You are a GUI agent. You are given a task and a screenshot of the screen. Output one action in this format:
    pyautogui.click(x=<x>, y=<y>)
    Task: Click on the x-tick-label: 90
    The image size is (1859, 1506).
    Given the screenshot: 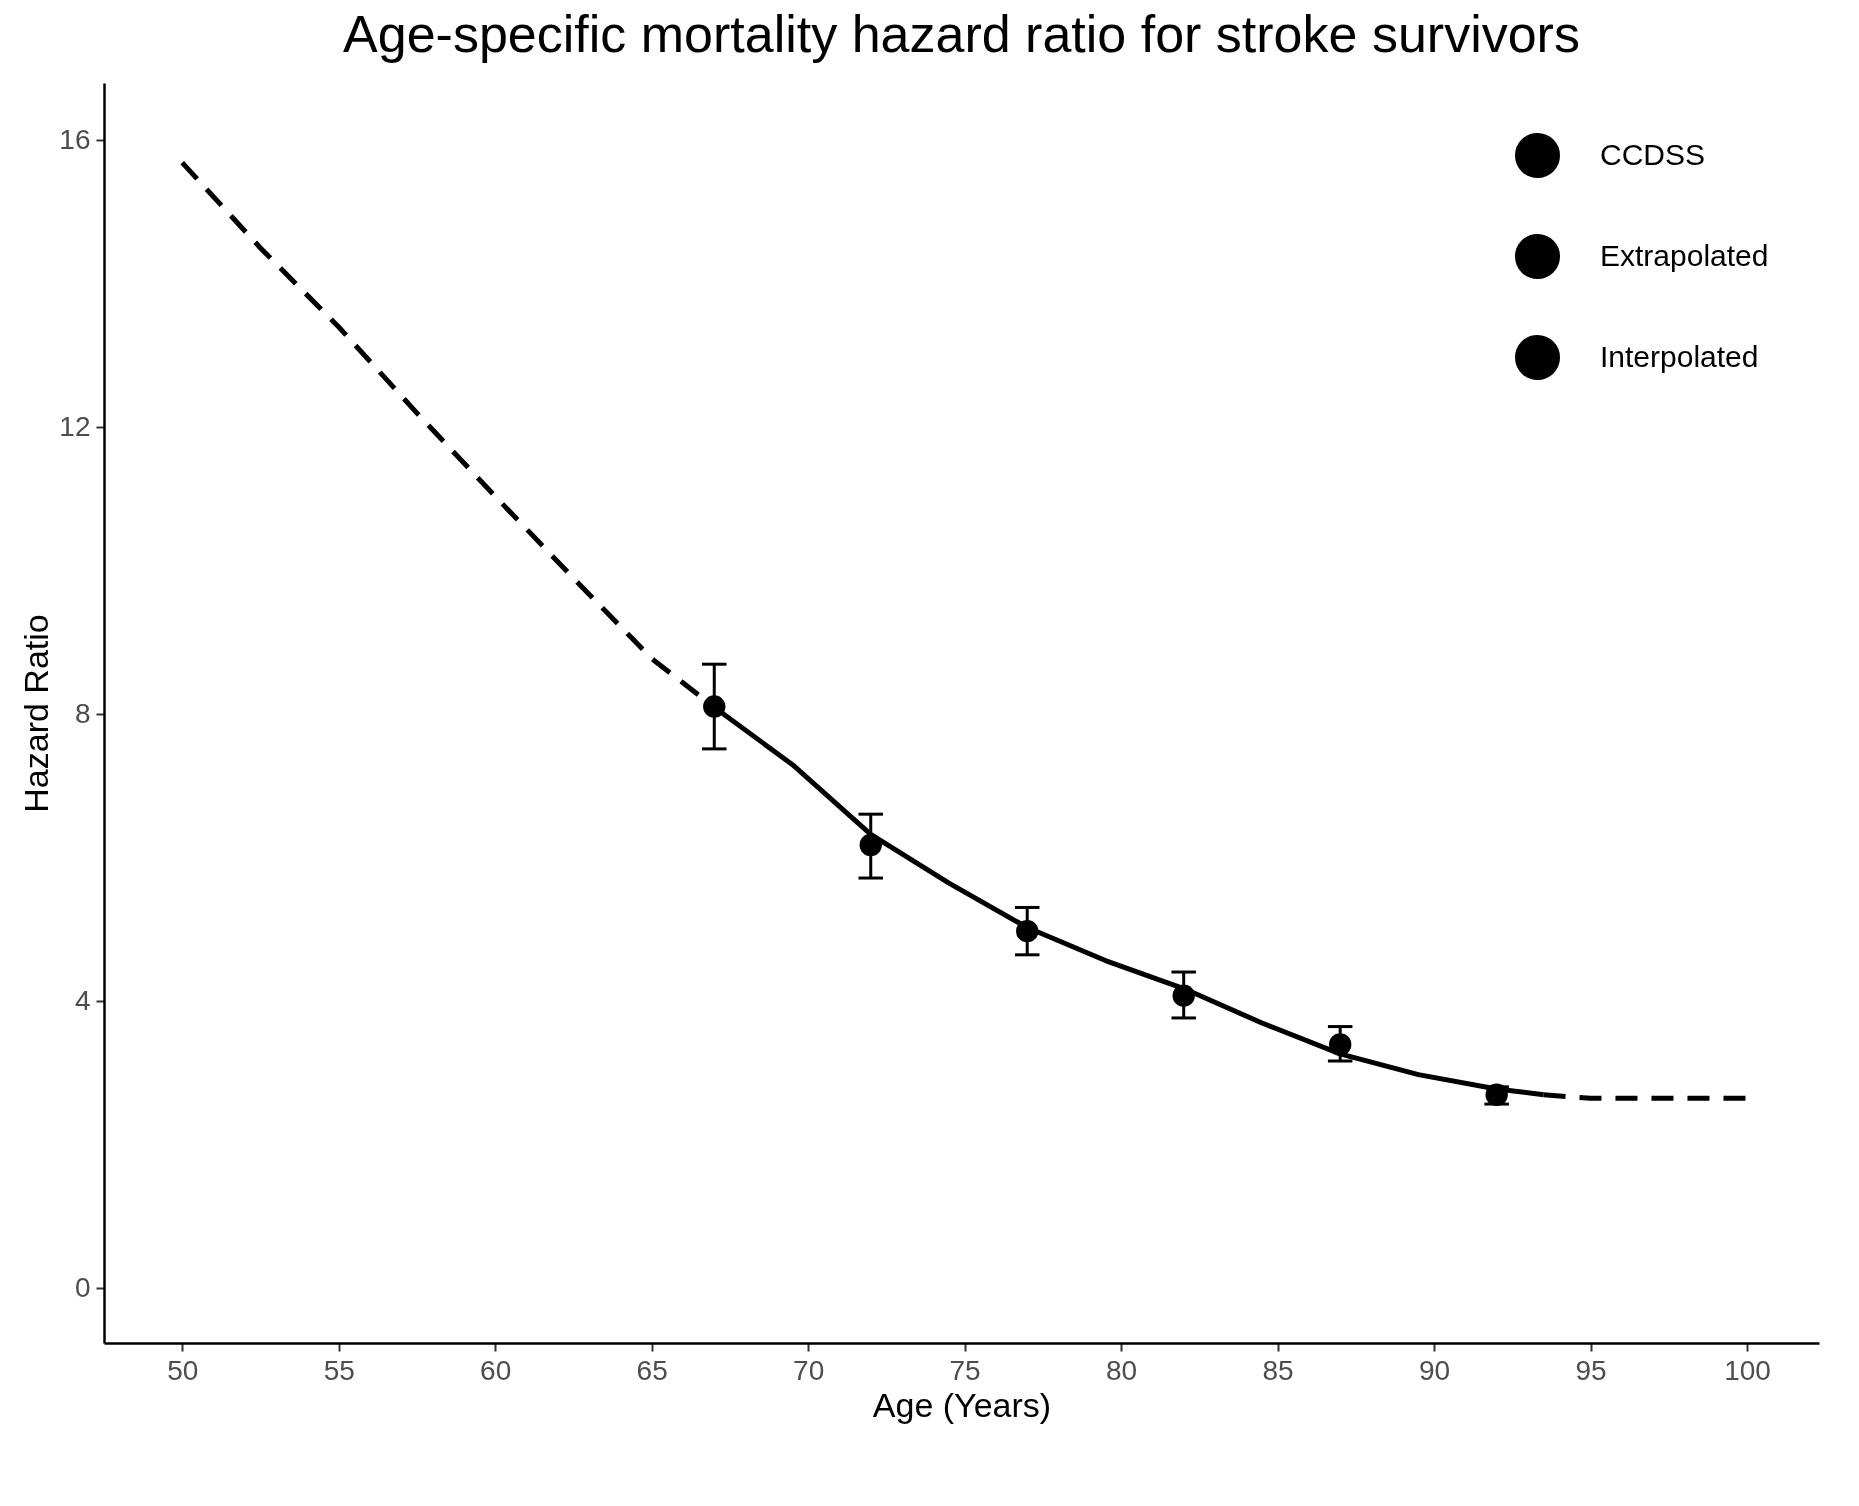 What is the action you would take?
    pyautogui.click(x=1434, y=1370)
    